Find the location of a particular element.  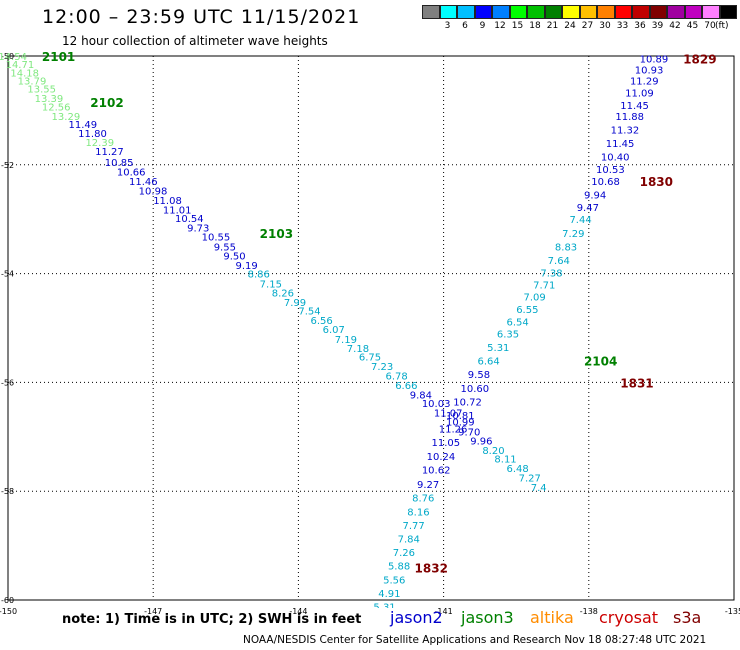

wave-height-value: 7.09 is located at coordinates (534, 297).